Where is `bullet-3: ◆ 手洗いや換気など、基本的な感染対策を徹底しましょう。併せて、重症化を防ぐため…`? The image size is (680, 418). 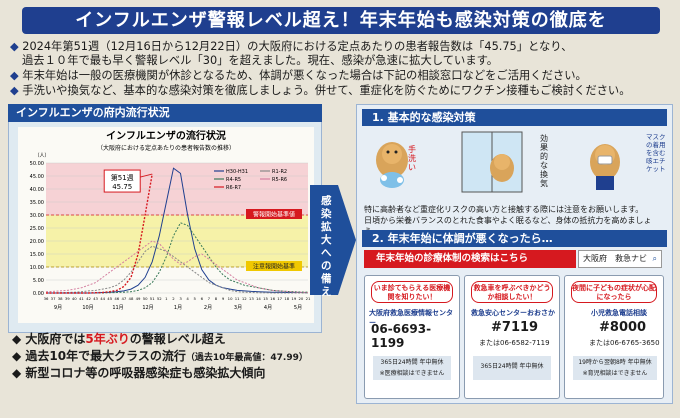 bullet-3: ◆ 手洗いや換気など、基本的な感染対策を徹底しましょう。併せて、重症化を防ぐため… is located at coordinates (320, 90).